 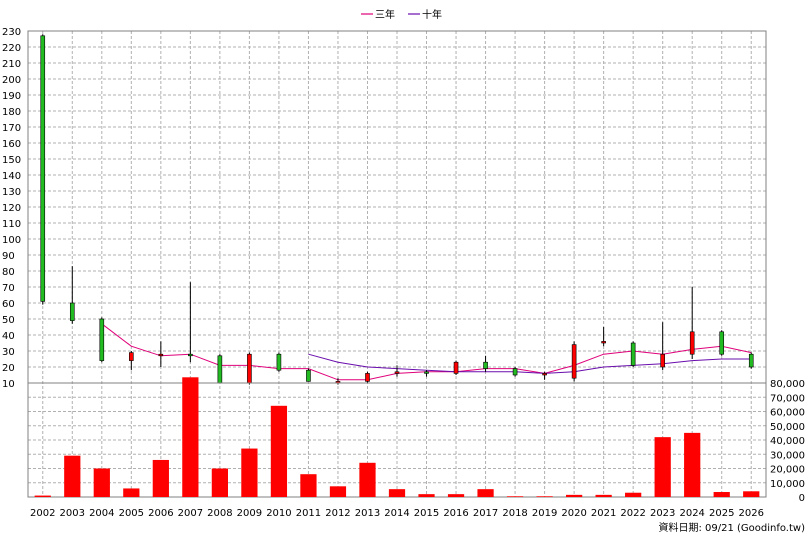 What do you see at coordinates (731, 527) in the screenshot?
I see `source-note: 資料日期: 09/21 (Goodinfo.tw)` at bounding box center [731, 527].